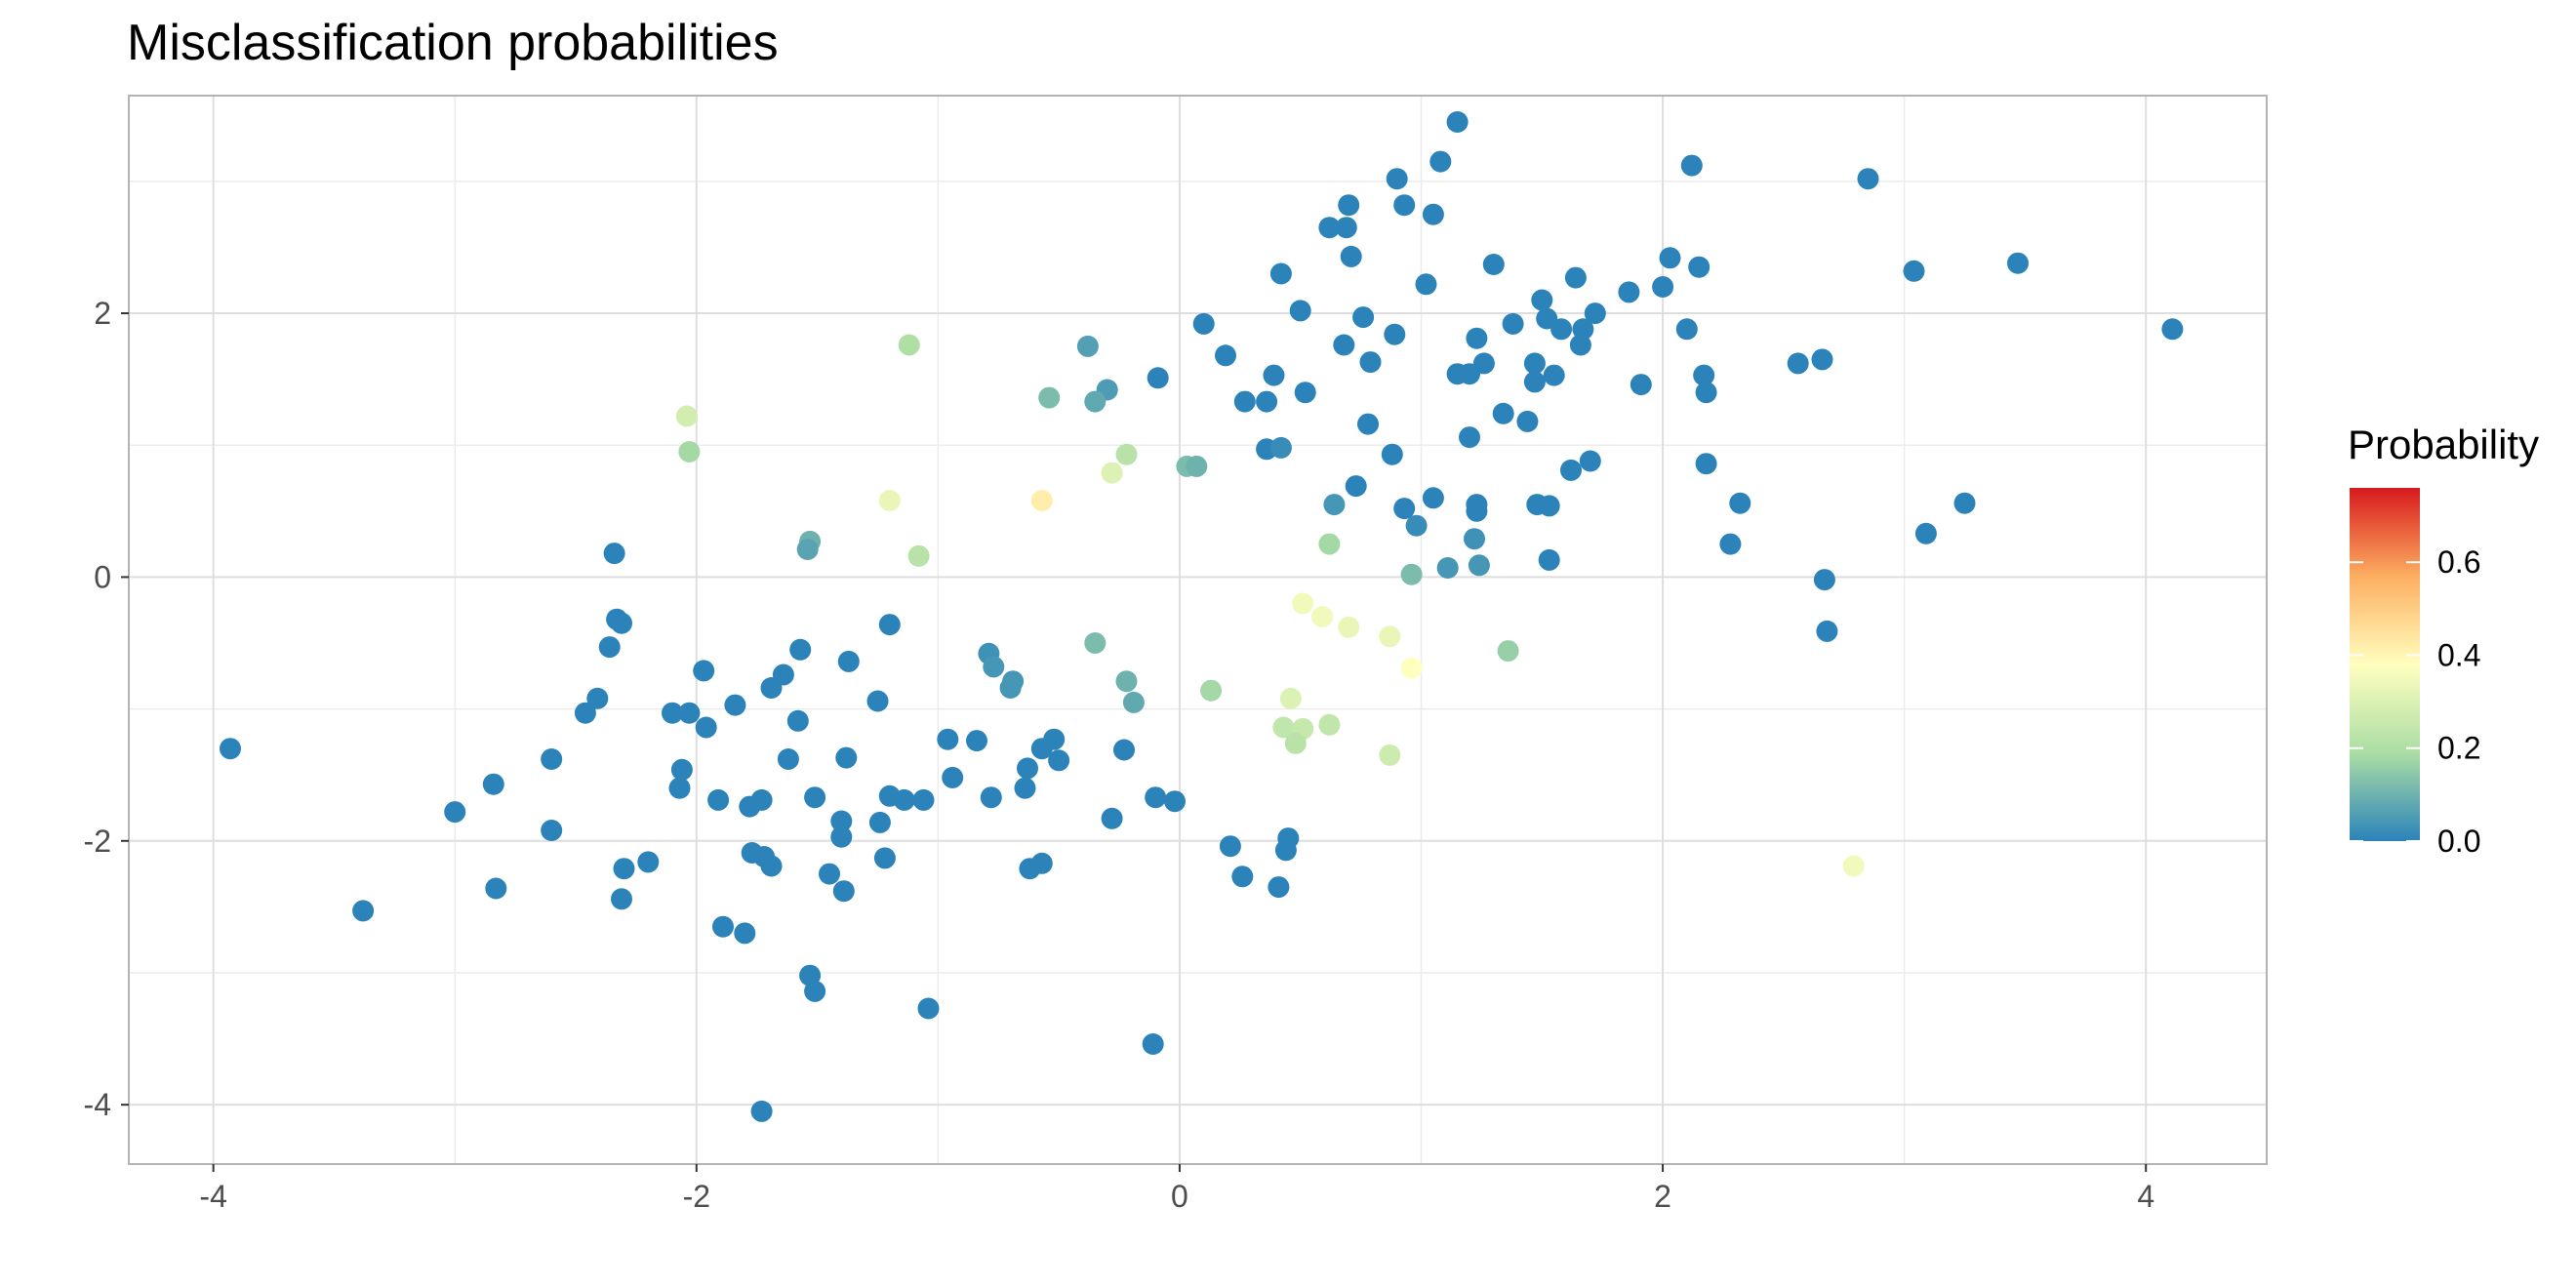 The width and height of the screenshot is (2576, 1288). What do you see at coordinates (212, 1196) in the screenshot?
I see `x-tick-label: -4` at bounding box center [212, 1196].